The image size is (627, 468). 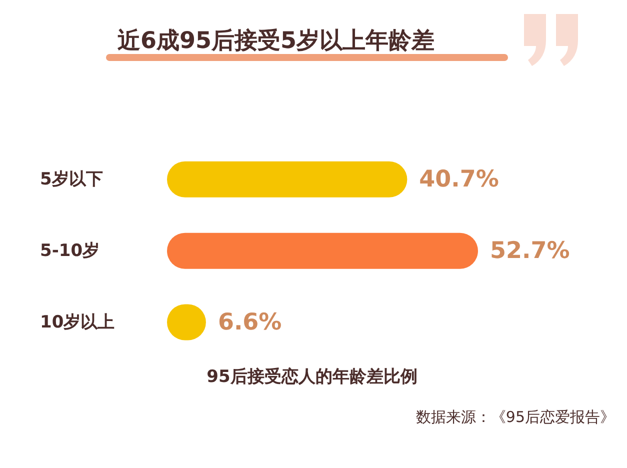 I want to click on data-label: 52.7%, so click(x=530, y=251).